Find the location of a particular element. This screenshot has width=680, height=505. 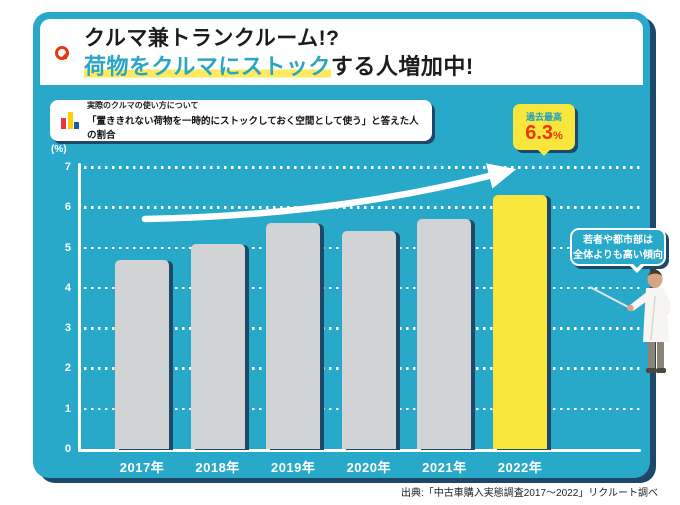

y-tick-label-5: 5 is located at coordinates (67, 247).